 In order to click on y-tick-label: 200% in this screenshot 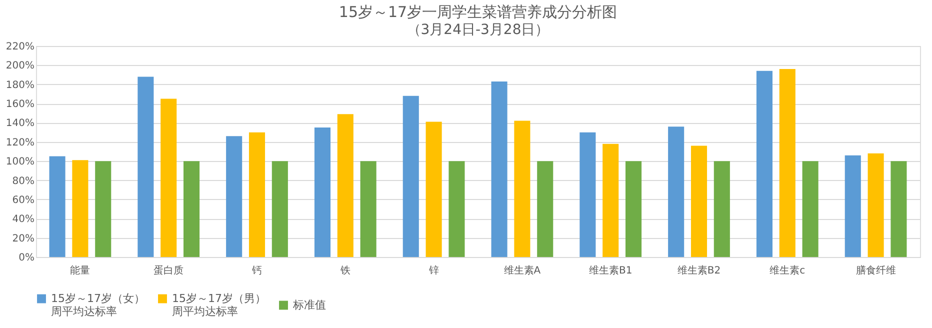, I will do `click(20, 66)`.